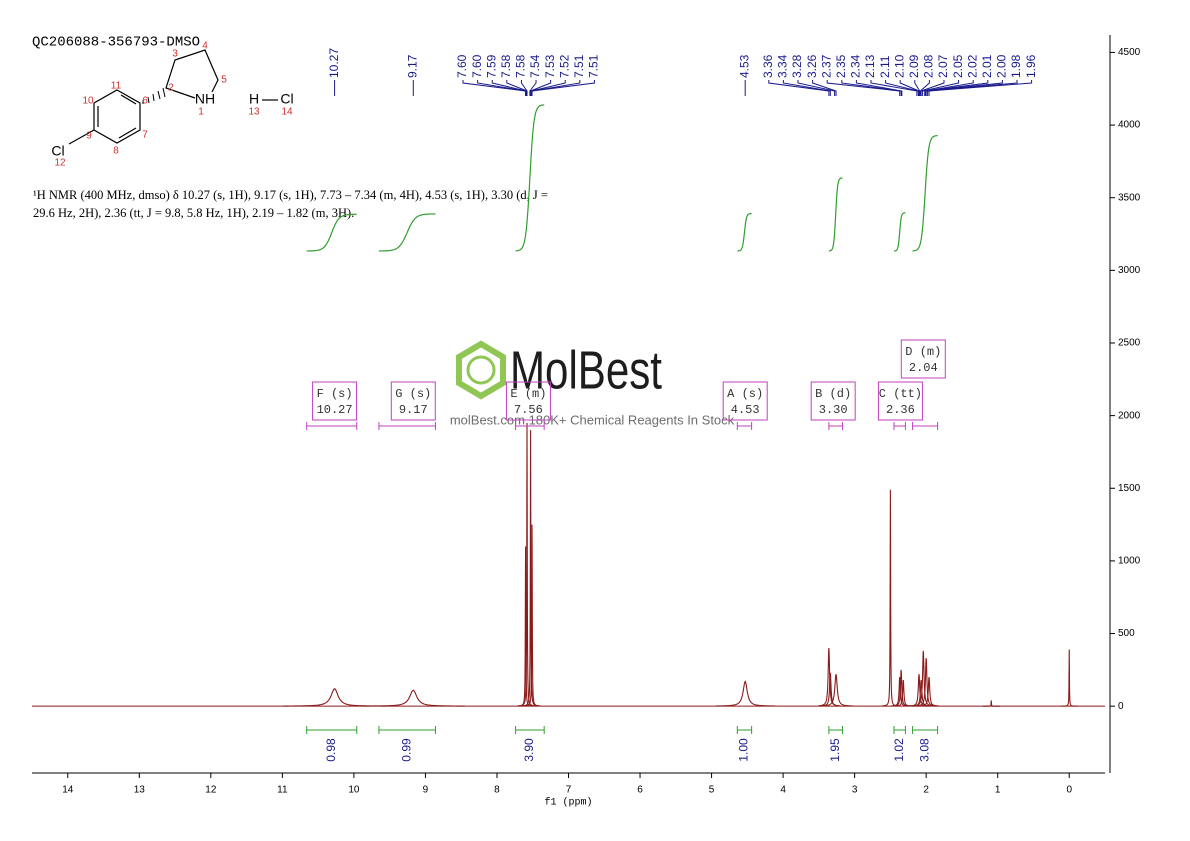  What do you see at coordinates (870, 66) in the screenshot?
I see `peak-label: 2.13` at bounding box center [870, 66].